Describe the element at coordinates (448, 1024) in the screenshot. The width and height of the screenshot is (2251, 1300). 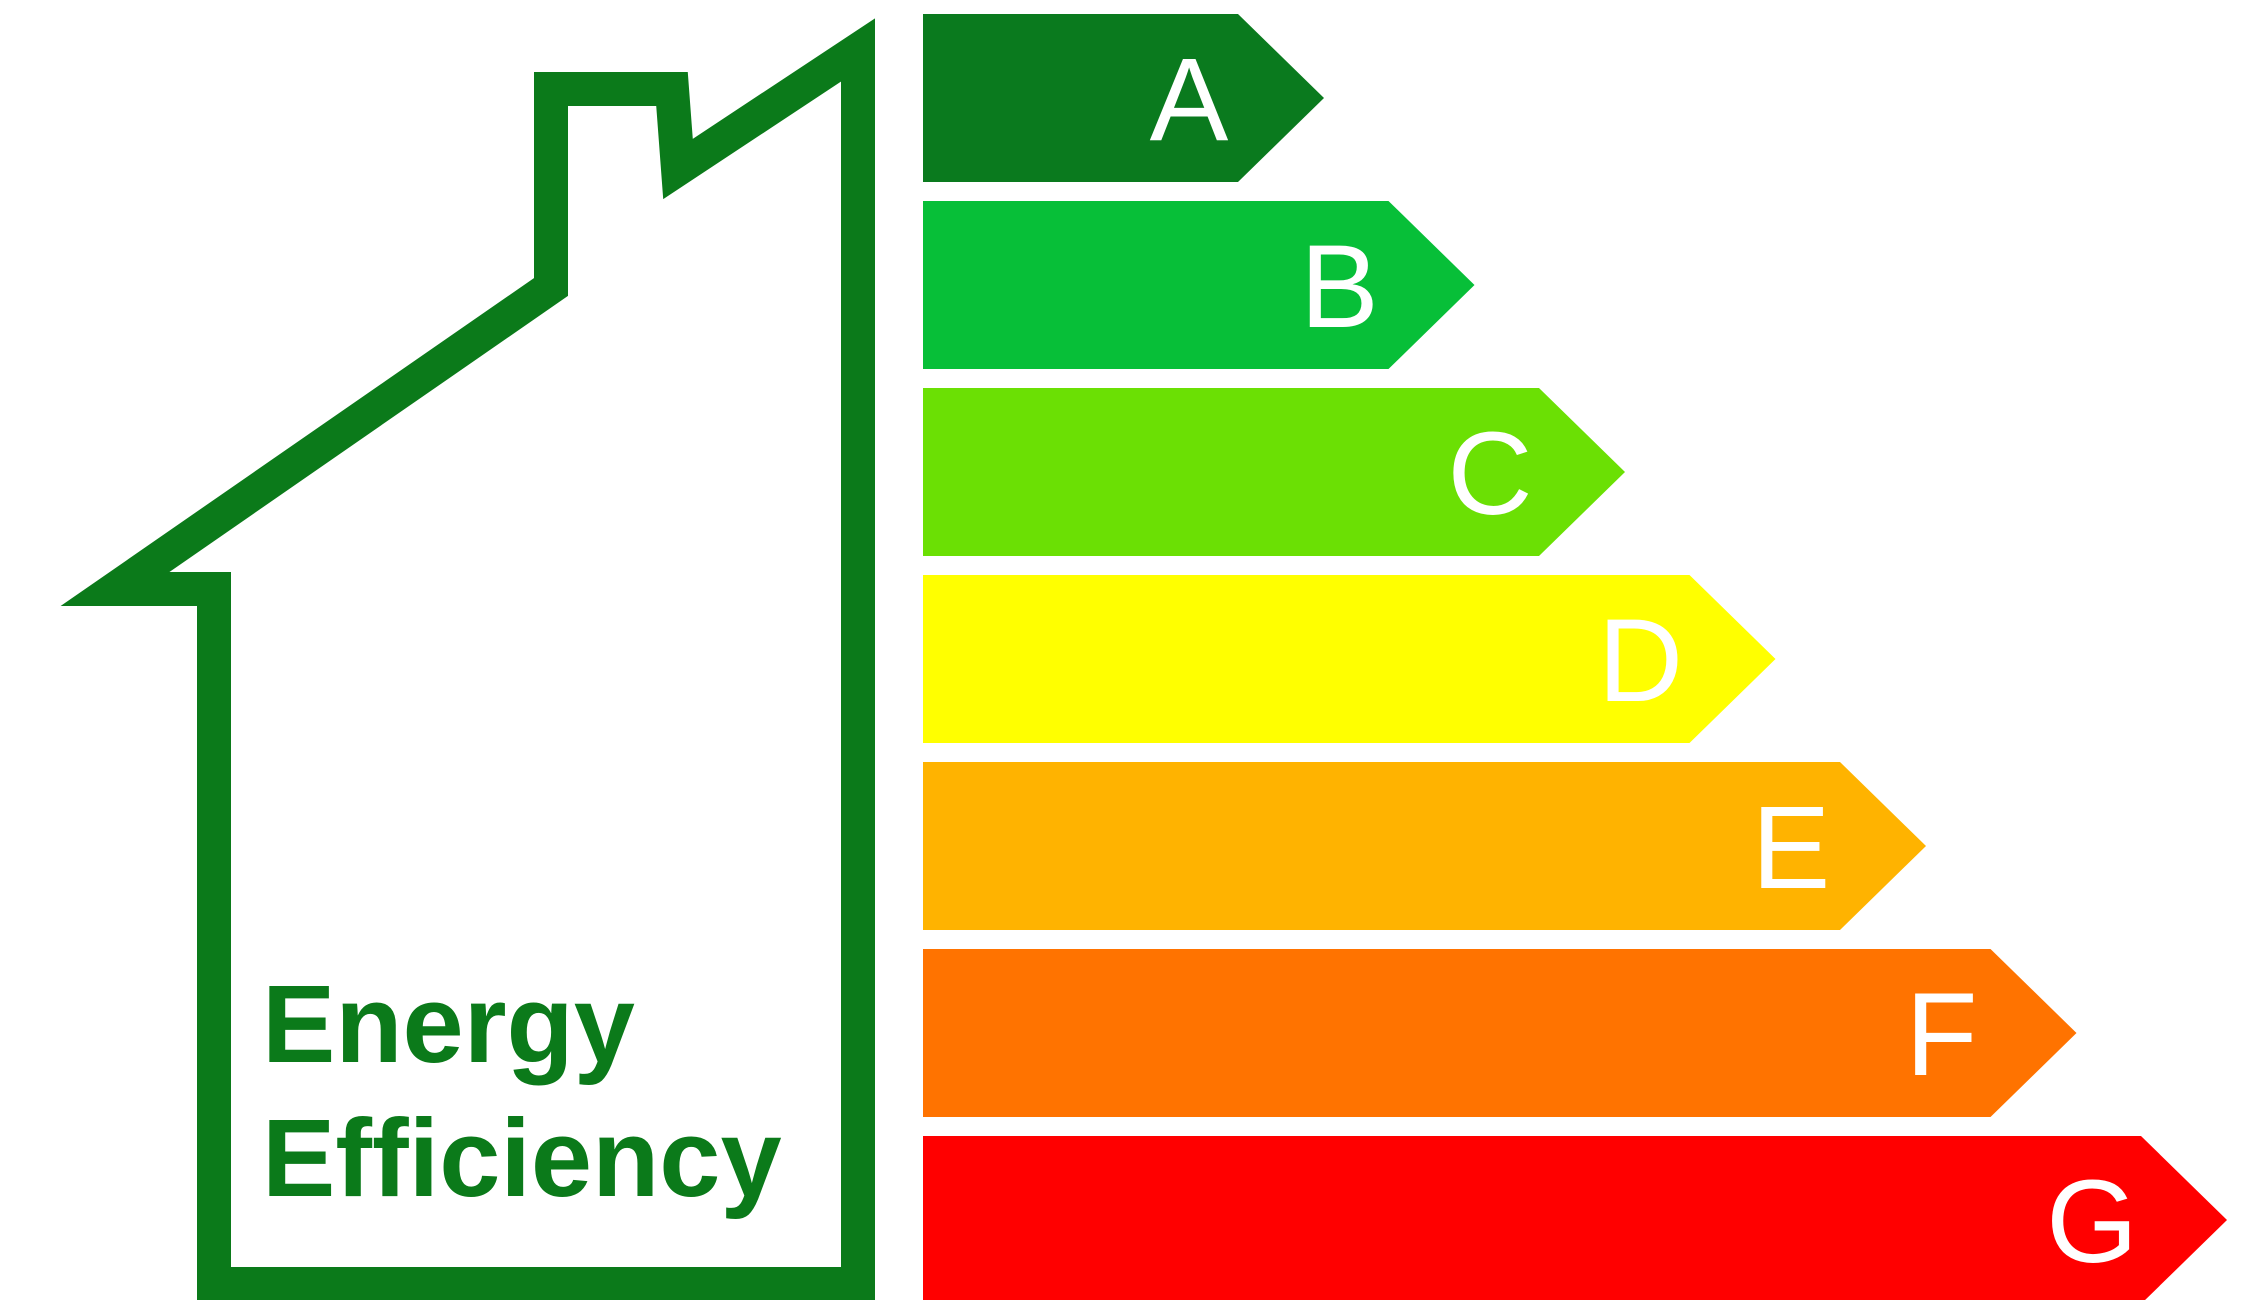
I see `house-title-line: Energy` at that location.